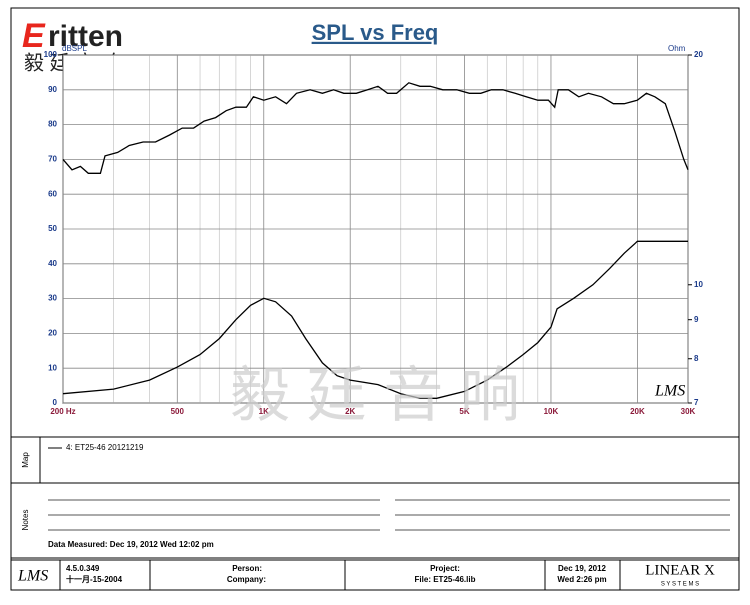  What do you see at coordinates (696, 319) in the screenshot?
I see `y2-tick-label: 9` at bounding box center [696, 319].